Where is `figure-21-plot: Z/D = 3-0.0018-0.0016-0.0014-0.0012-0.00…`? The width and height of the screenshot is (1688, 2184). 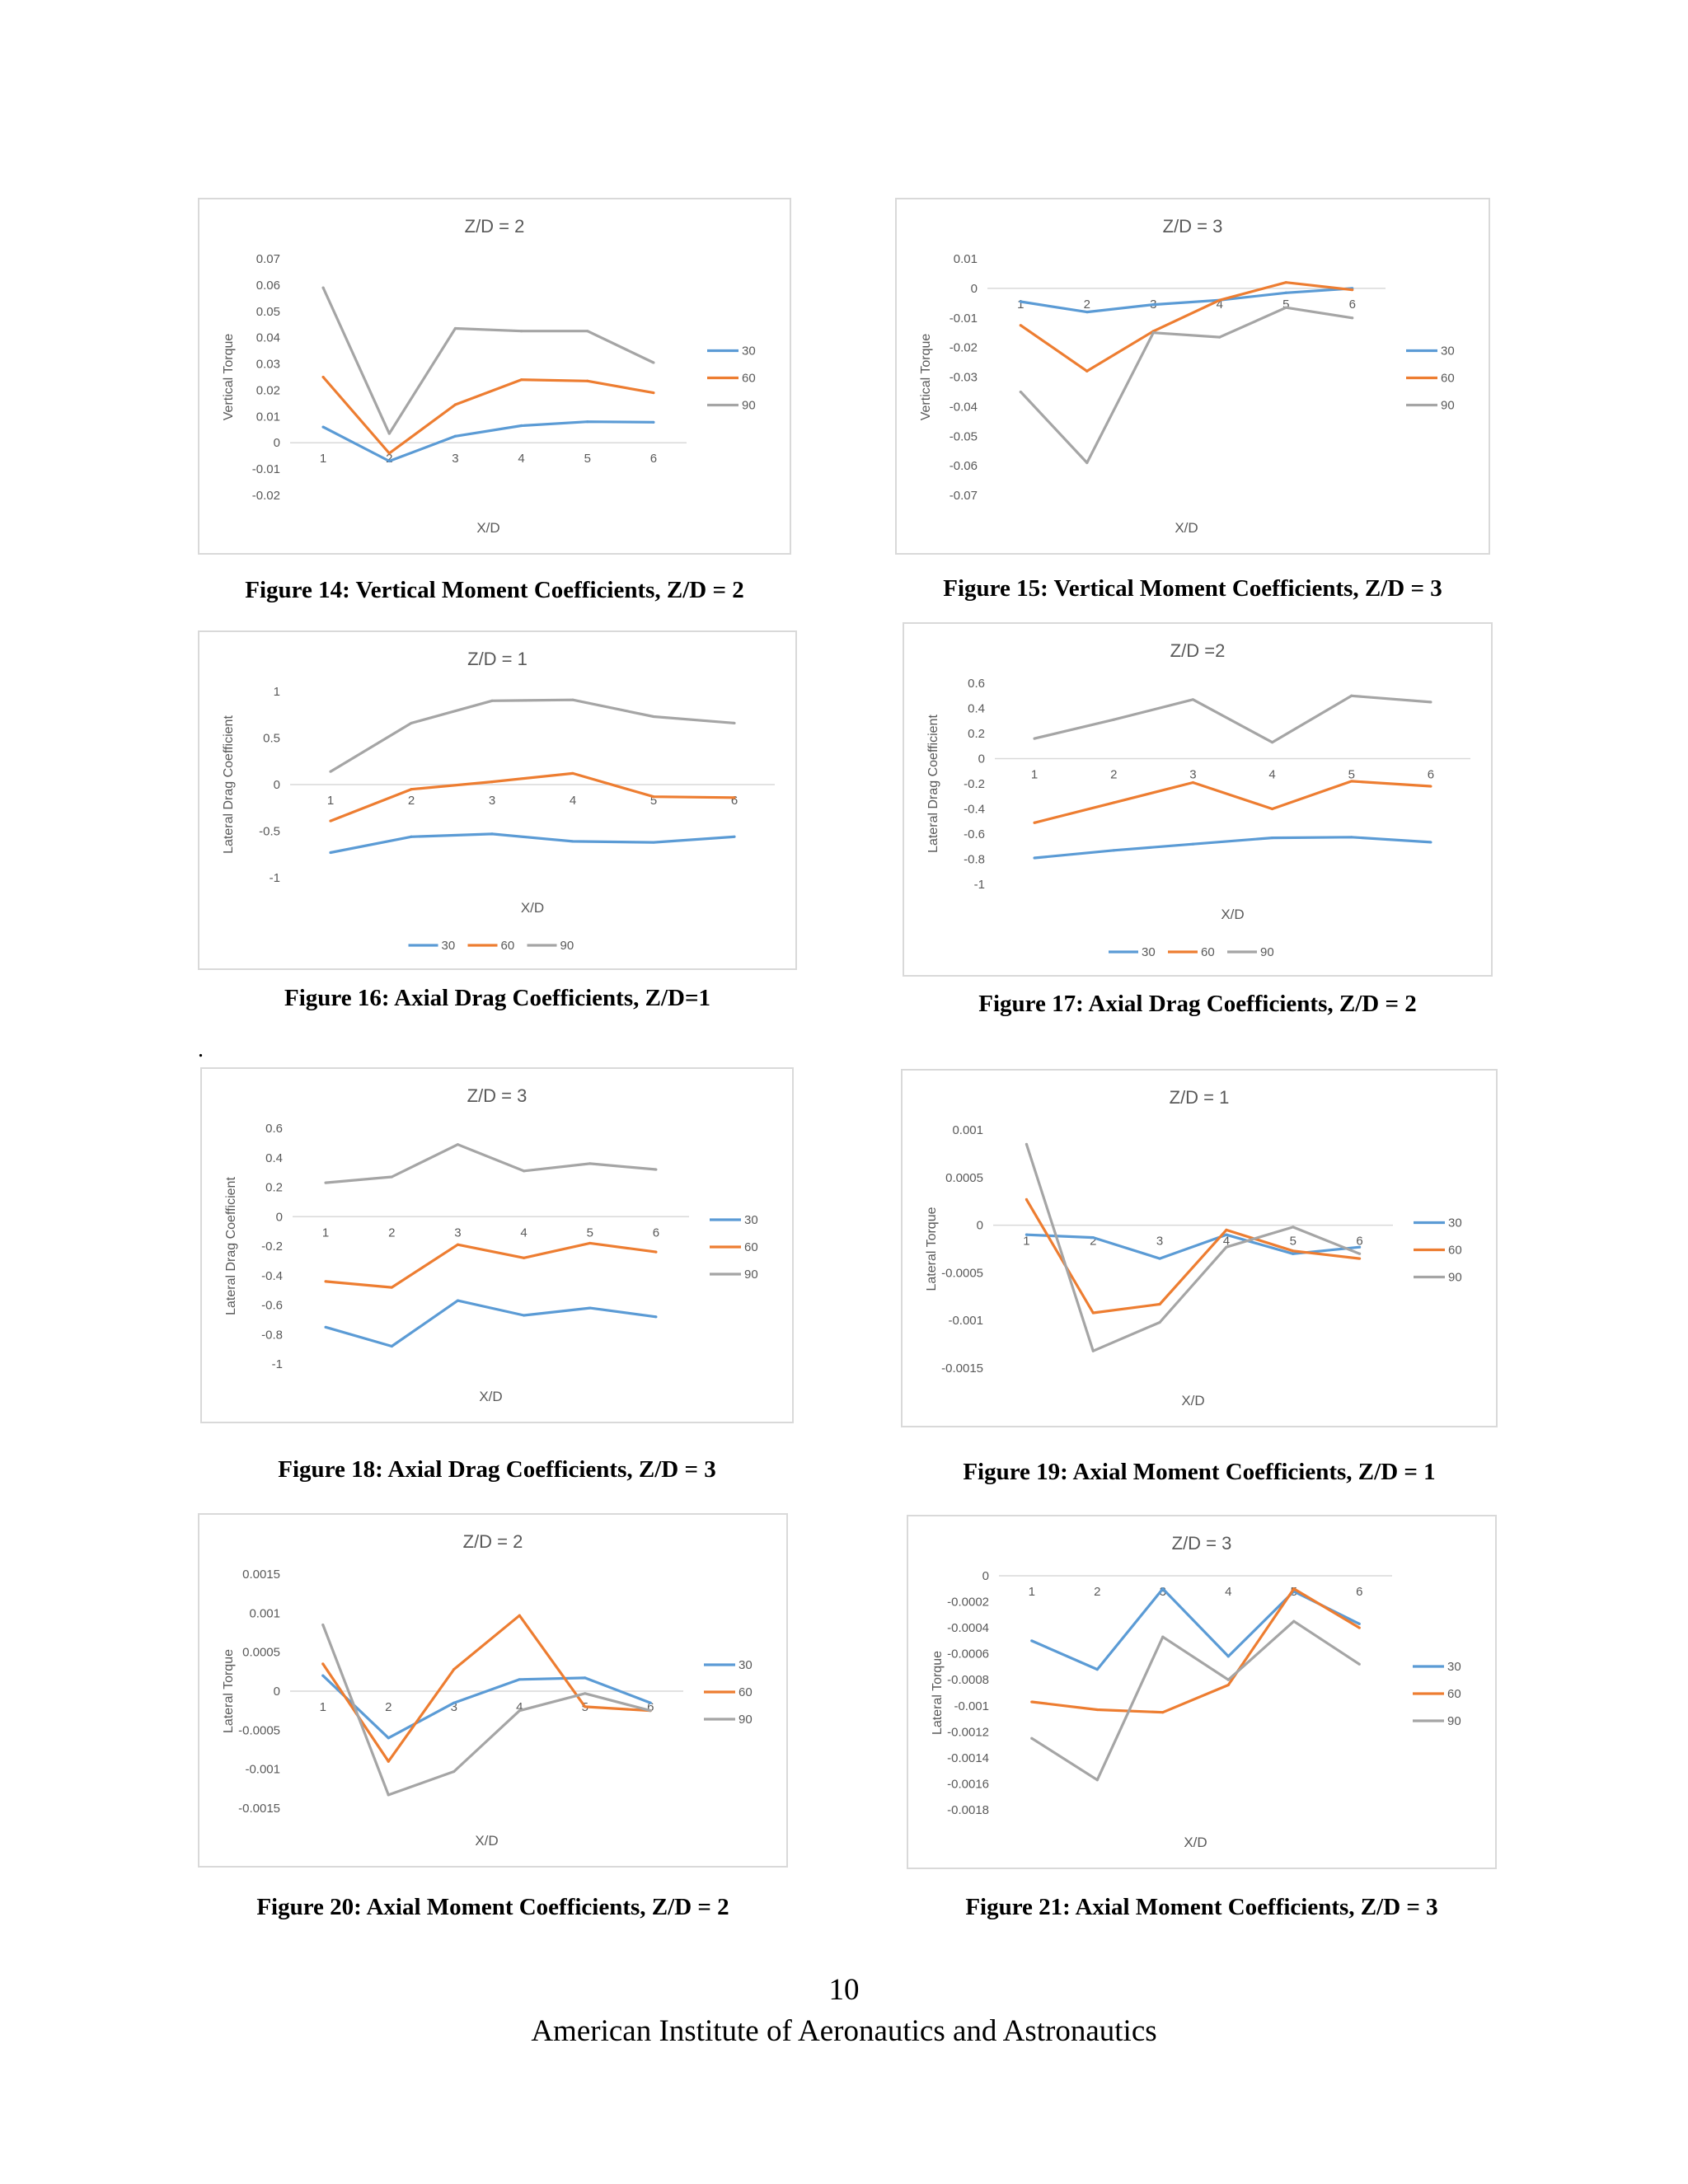
figure-21-plot: Z/D = 3-0.0018-0.0016-0.0014-0.0012-0.00… is located at coordinates (1196, 1691).